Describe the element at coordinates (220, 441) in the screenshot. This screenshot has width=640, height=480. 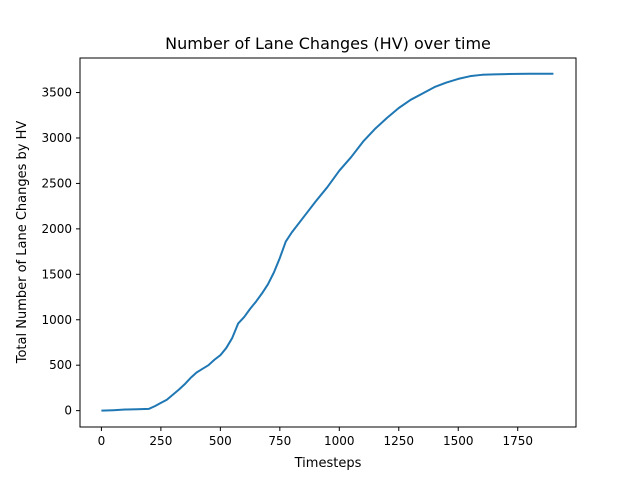
I see `x-tick-label: 500` at that location.